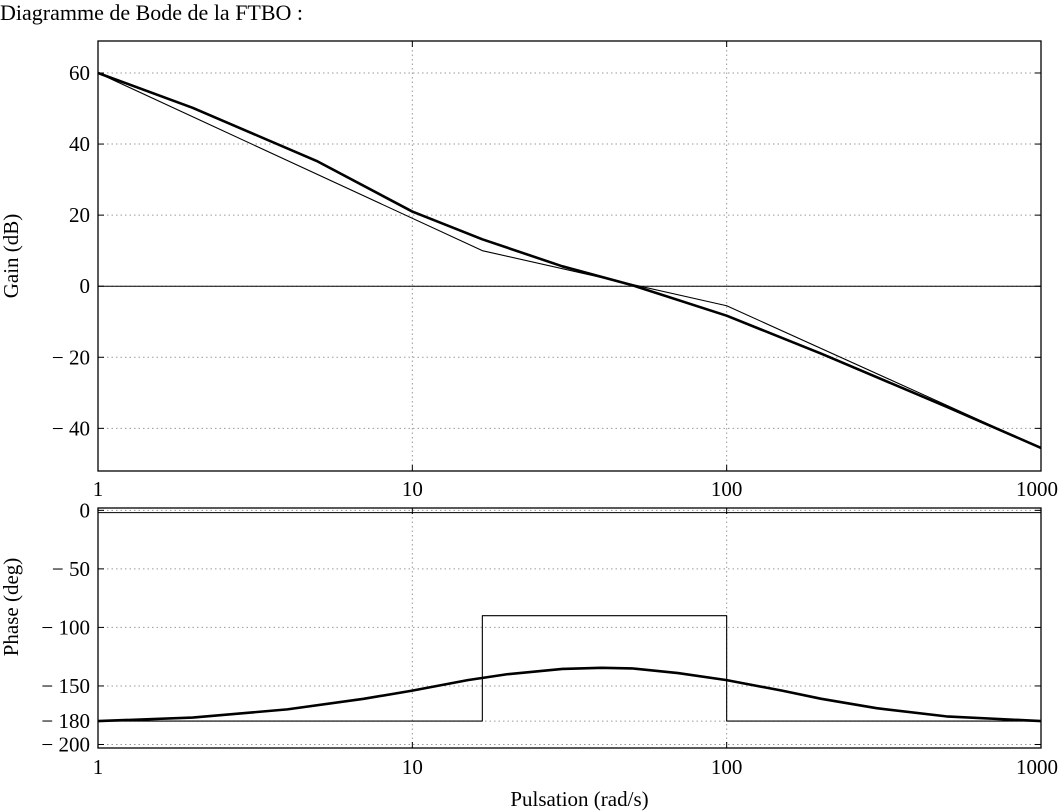  What do you see at coordinates (71, 428) in the screenshot?
I see `gain-y-tick-label: − 40` at bounding box center [71, 428].